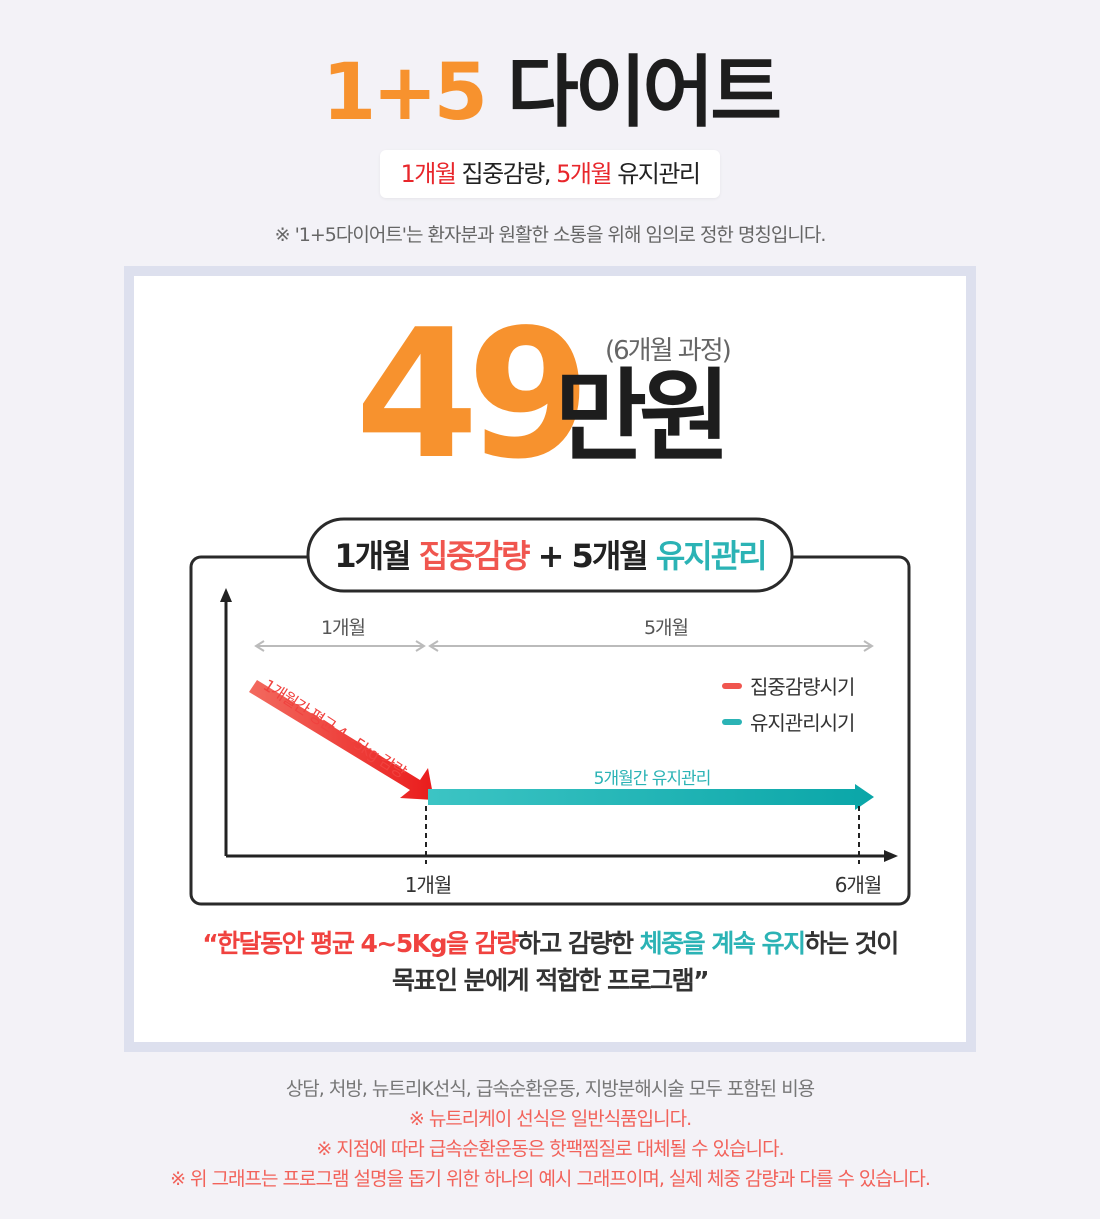 This screenshot has height=1219, width=1100. I want to click on maintenance-arrow, so click(651, 797).